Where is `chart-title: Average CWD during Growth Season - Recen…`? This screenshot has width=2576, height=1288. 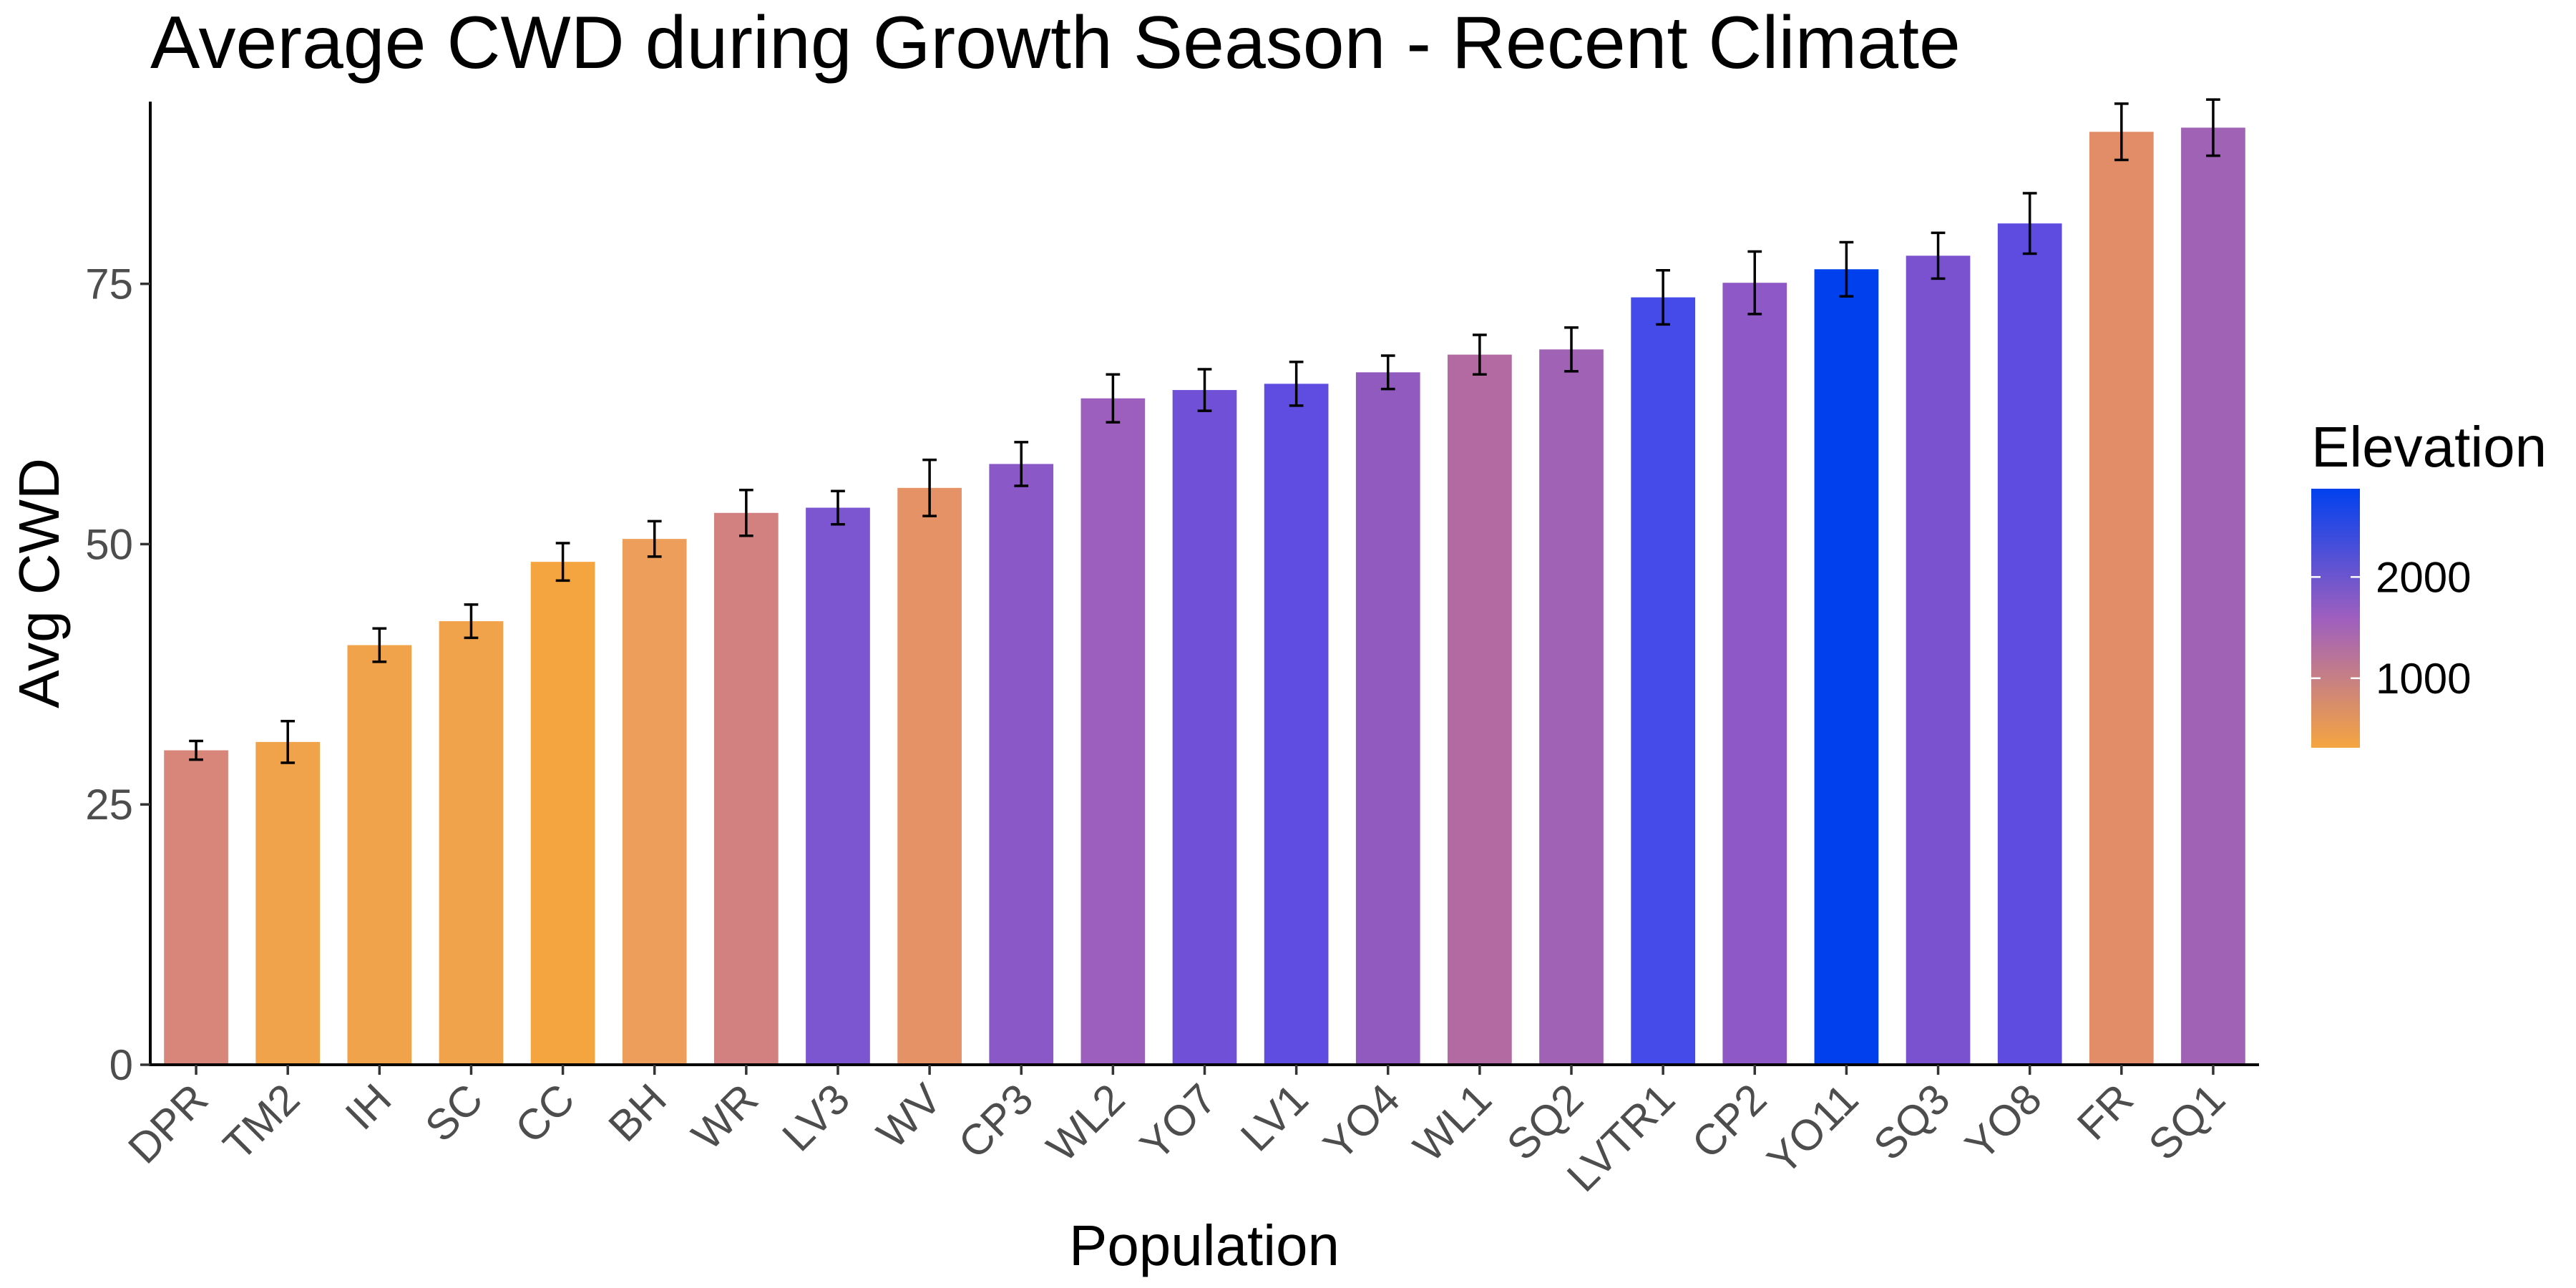
chart-title: Average CWD during Growth Season - Recen… is located at coordinates (1055, 42).